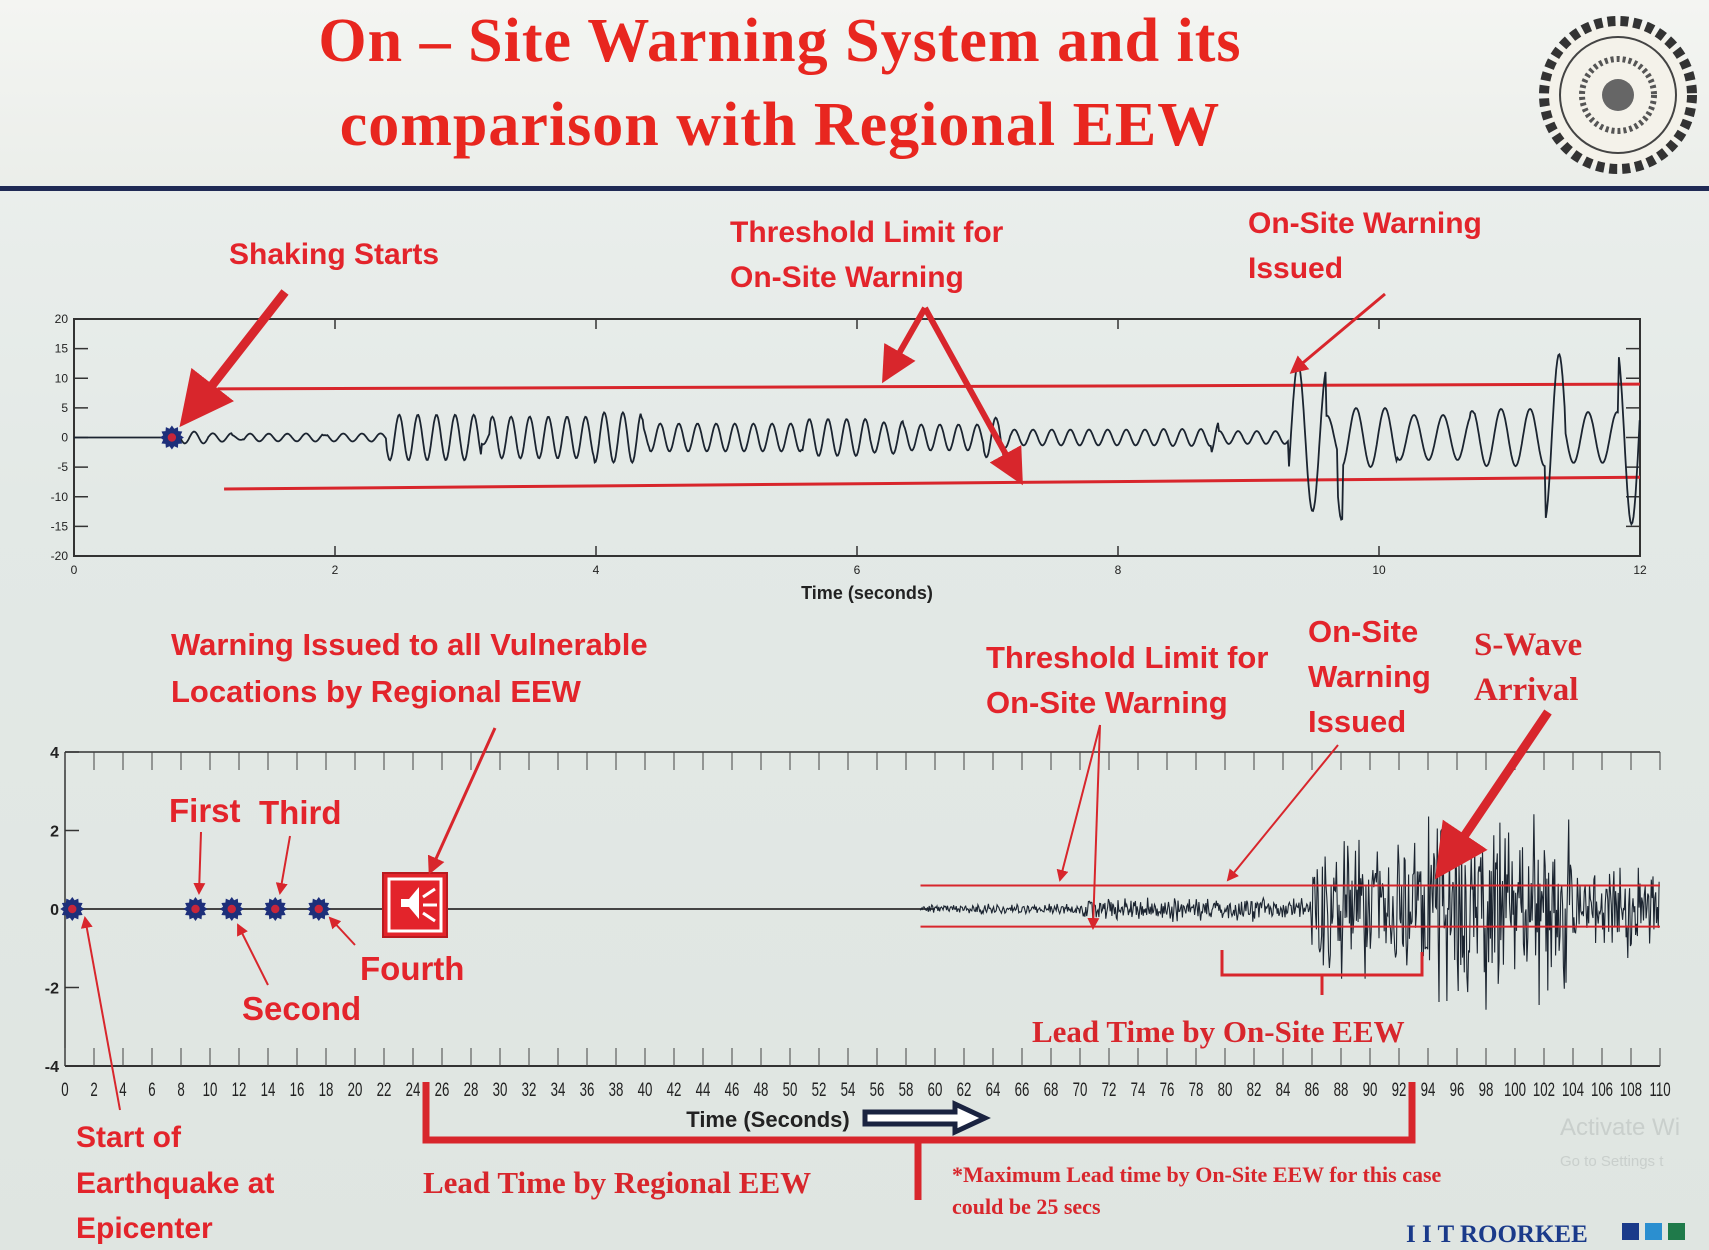 The height and width of the screenshot is (1250, 1709). I want to click on top-warning-label-1: On-Site Warning, so click(1365, 223).